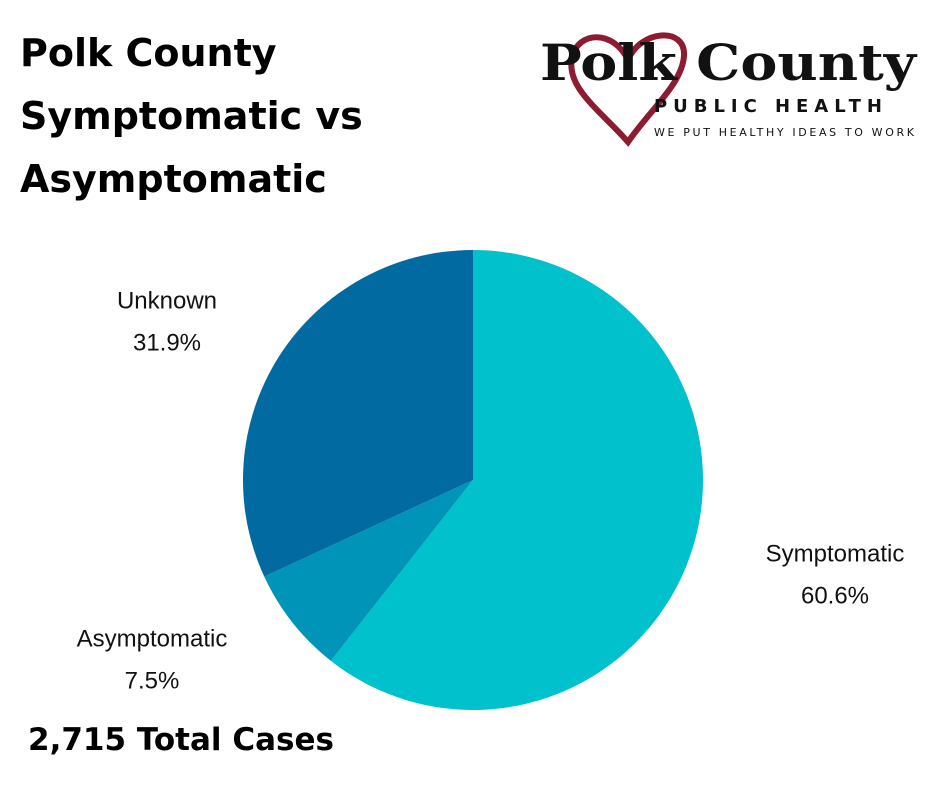 This screenshot has width=940, height=788. Describe the element at coordinates (729, 62) in the screenshot. I see `logo-name: Polk County` at that location.